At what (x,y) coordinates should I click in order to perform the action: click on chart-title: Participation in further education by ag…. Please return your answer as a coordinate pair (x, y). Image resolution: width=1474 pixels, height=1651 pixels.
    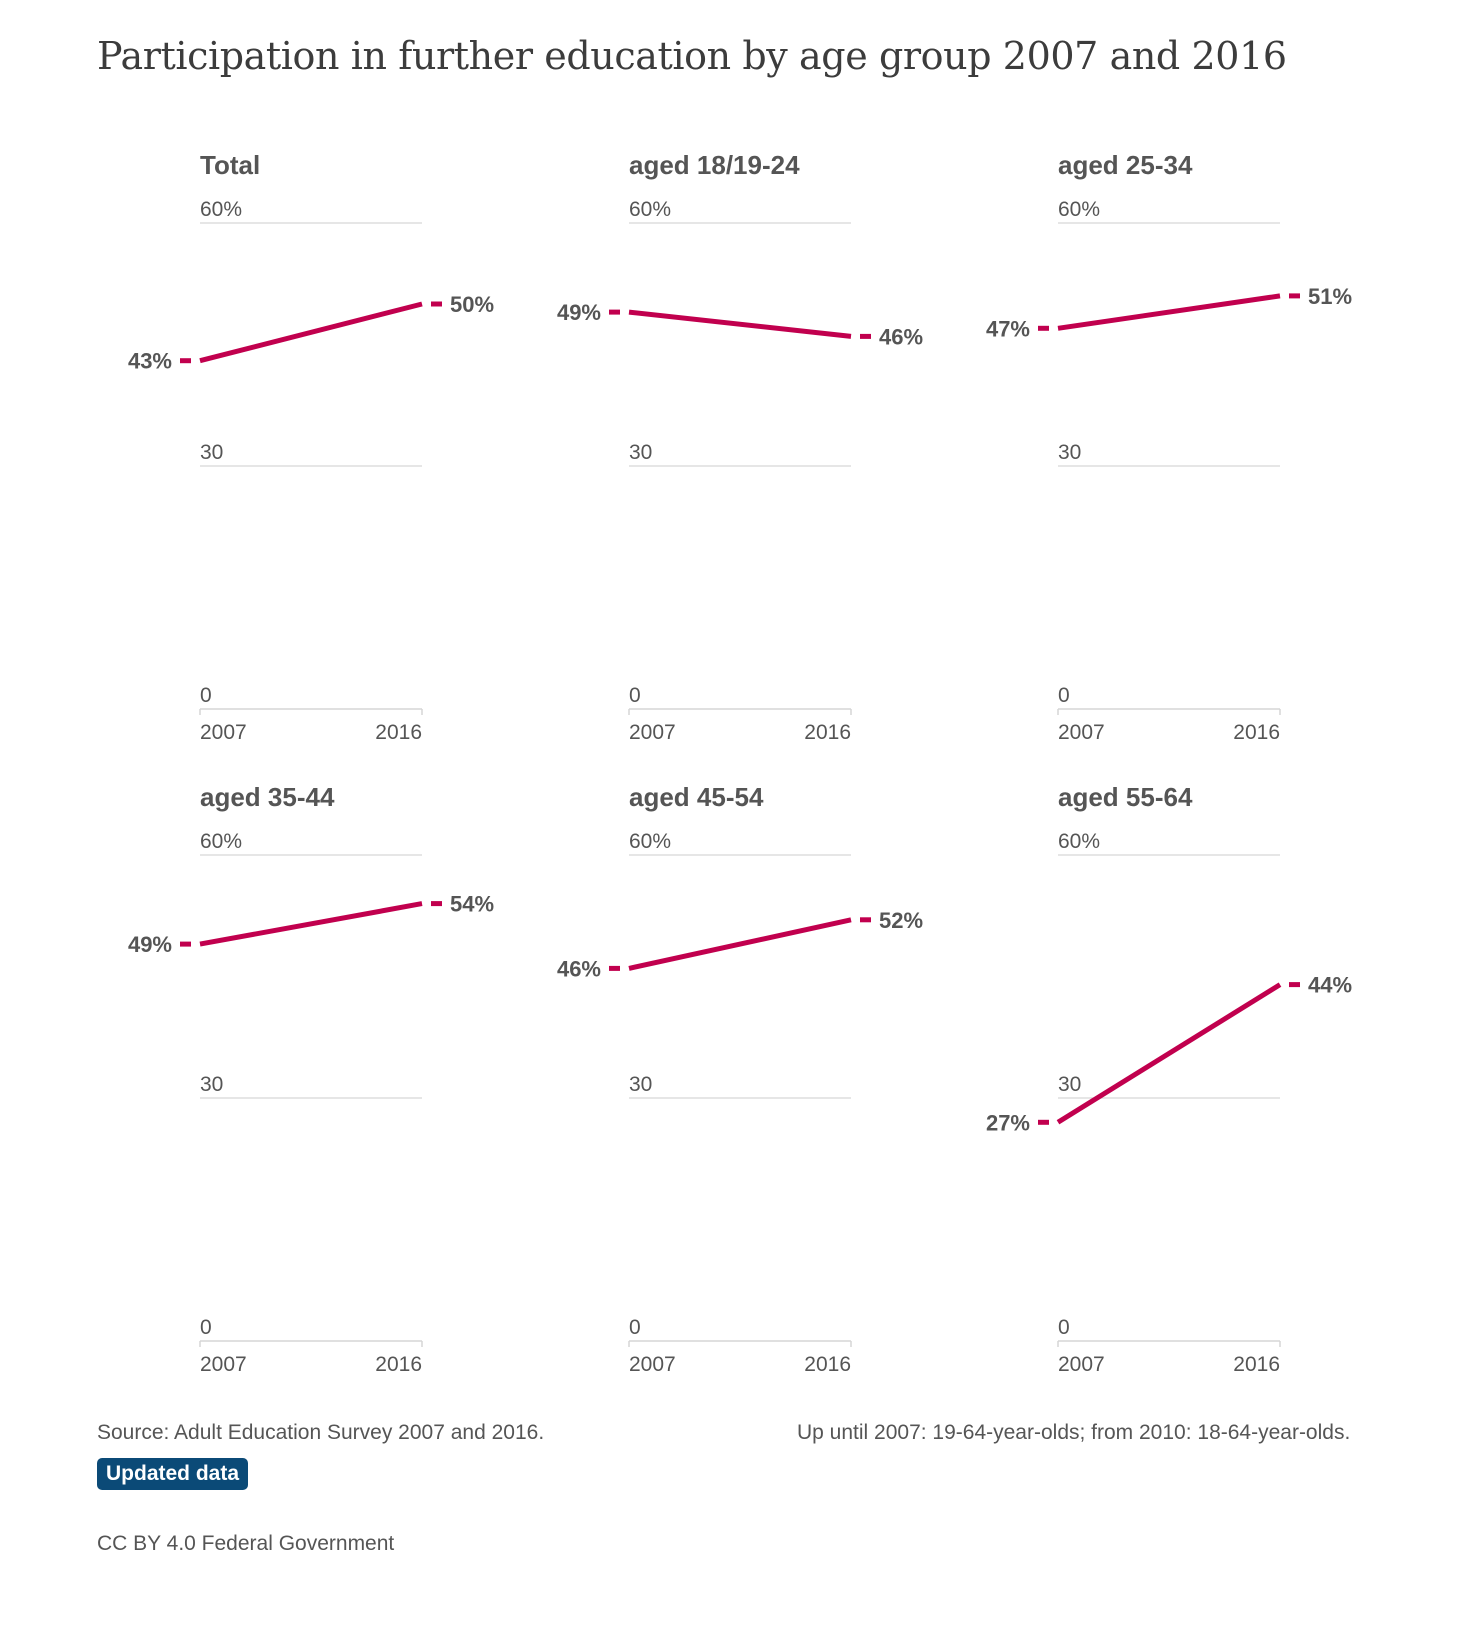
    Looking at the image, I should click on (692, 56).